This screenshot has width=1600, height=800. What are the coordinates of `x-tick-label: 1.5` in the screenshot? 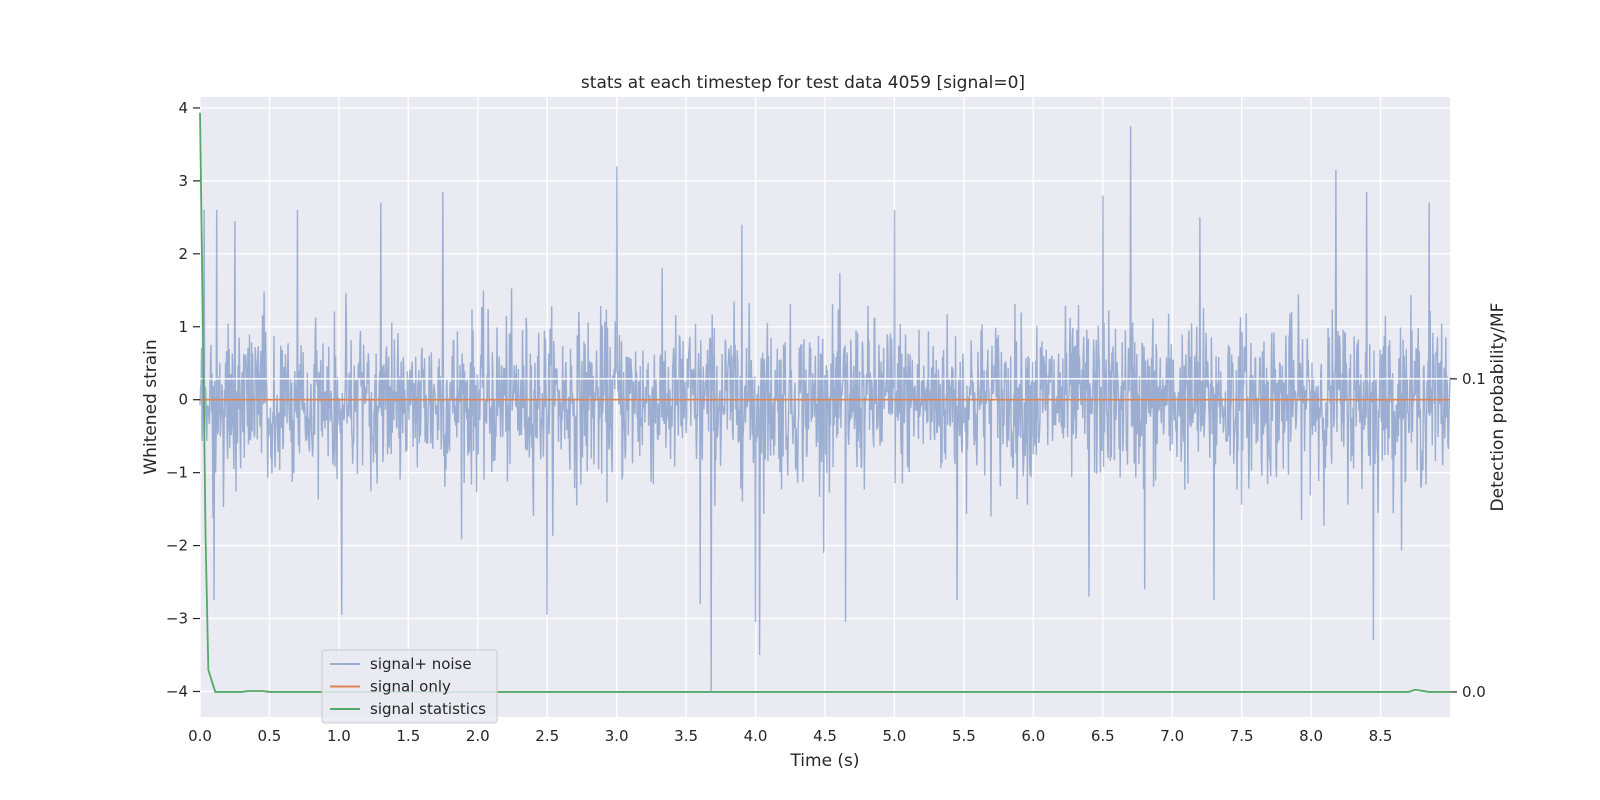 It's located at (408, 736).